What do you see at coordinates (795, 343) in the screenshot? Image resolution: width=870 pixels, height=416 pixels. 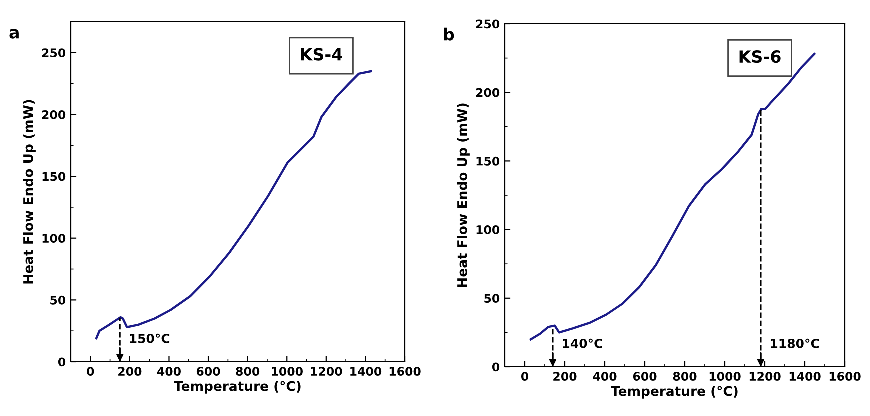 I see `ref-line-label: 1180°C` at bounding box center [795, 343].